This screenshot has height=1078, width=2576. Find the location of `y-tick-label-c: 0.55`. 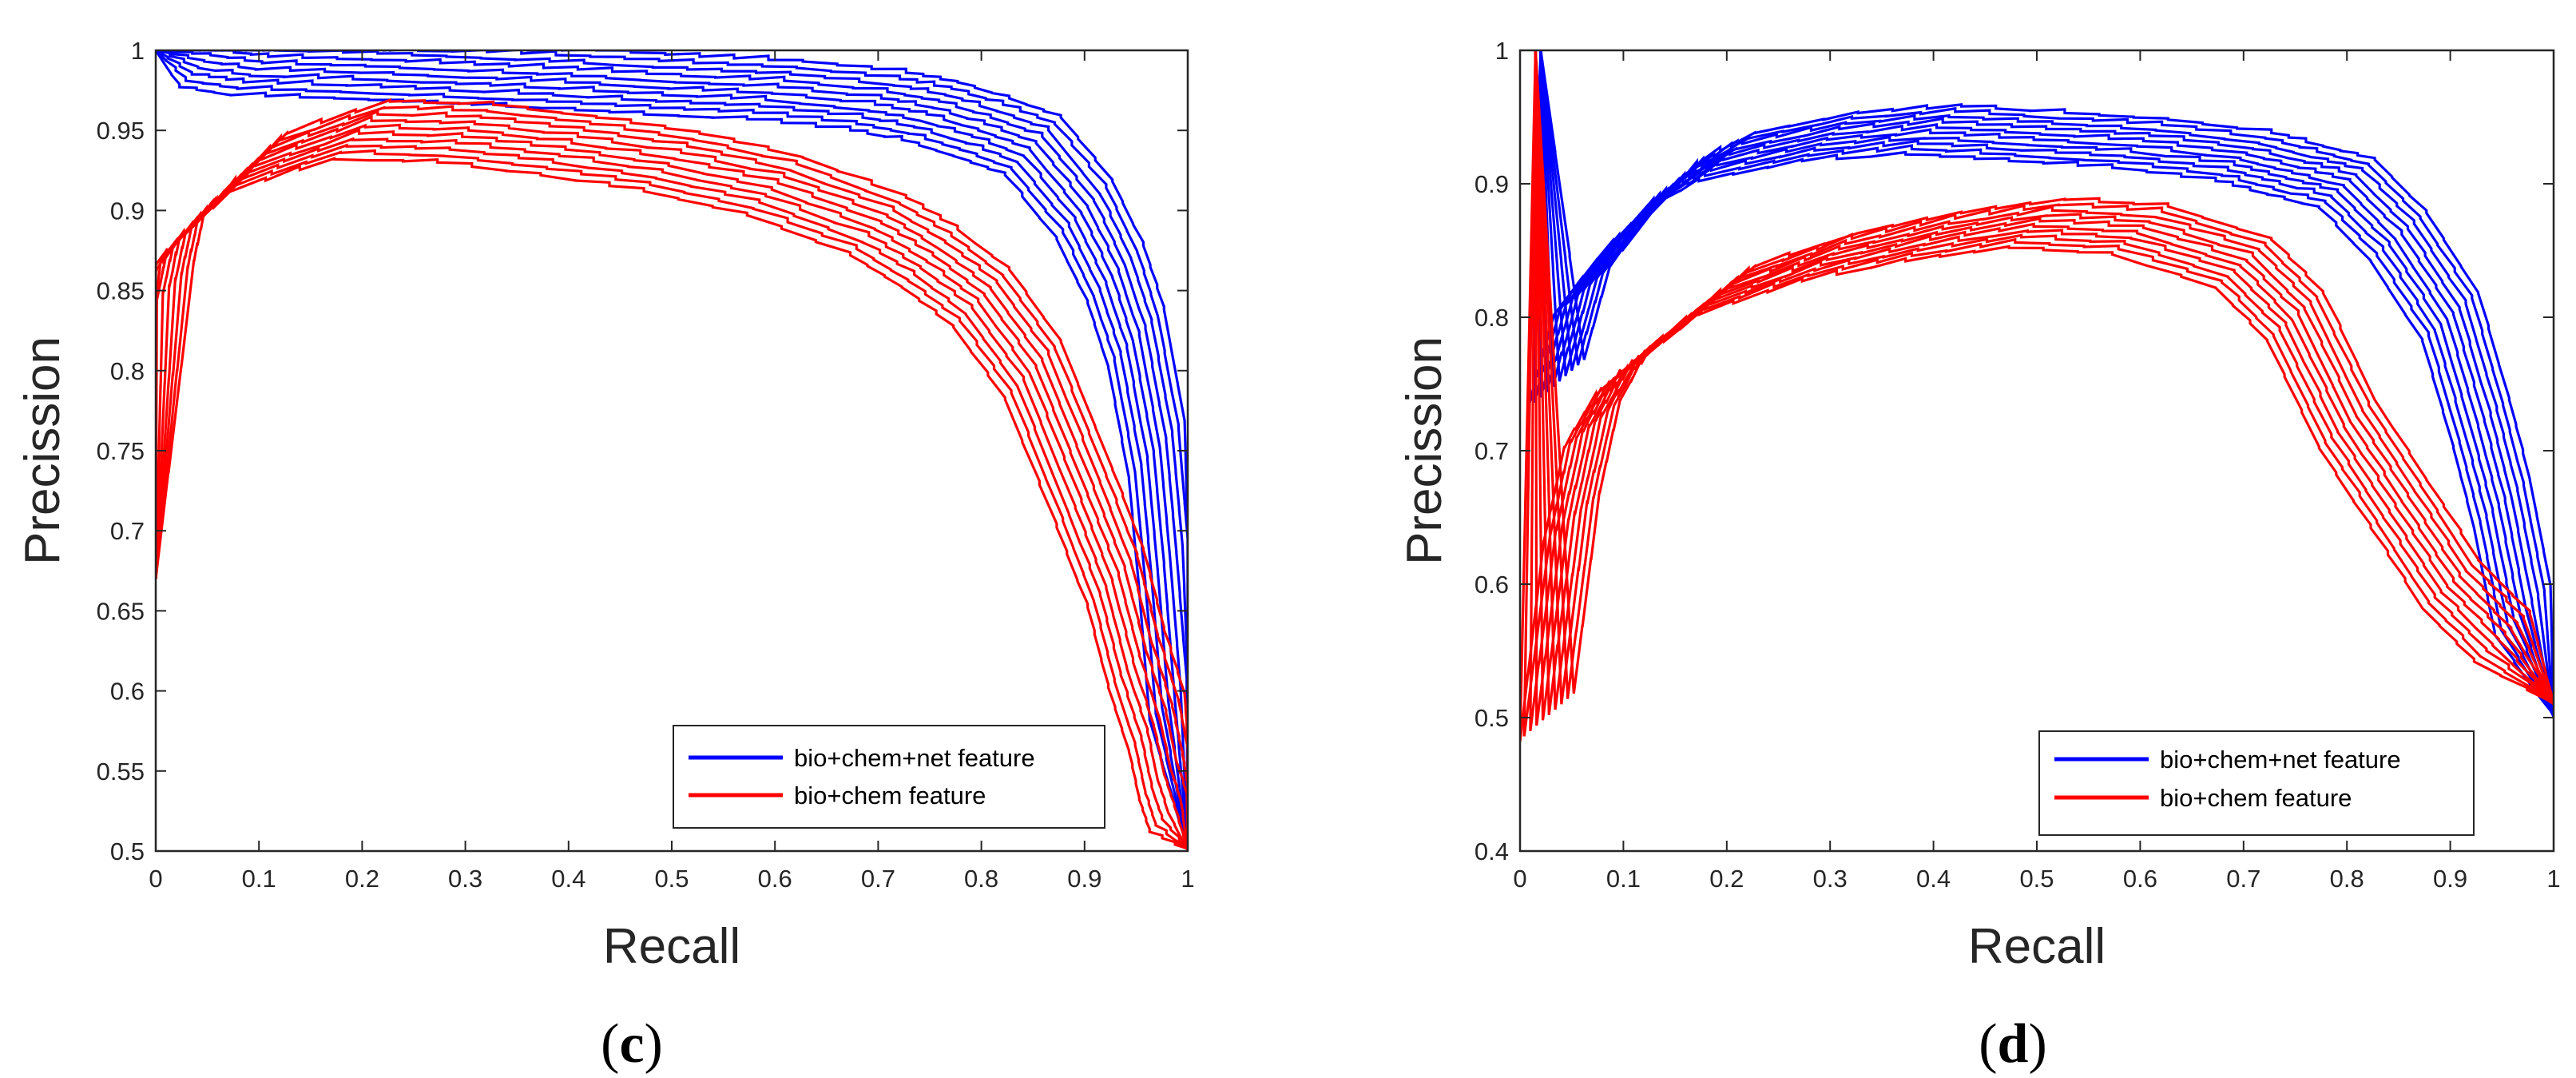

y-tick-label-c: 0.55 is located at coordinates (121, 772).